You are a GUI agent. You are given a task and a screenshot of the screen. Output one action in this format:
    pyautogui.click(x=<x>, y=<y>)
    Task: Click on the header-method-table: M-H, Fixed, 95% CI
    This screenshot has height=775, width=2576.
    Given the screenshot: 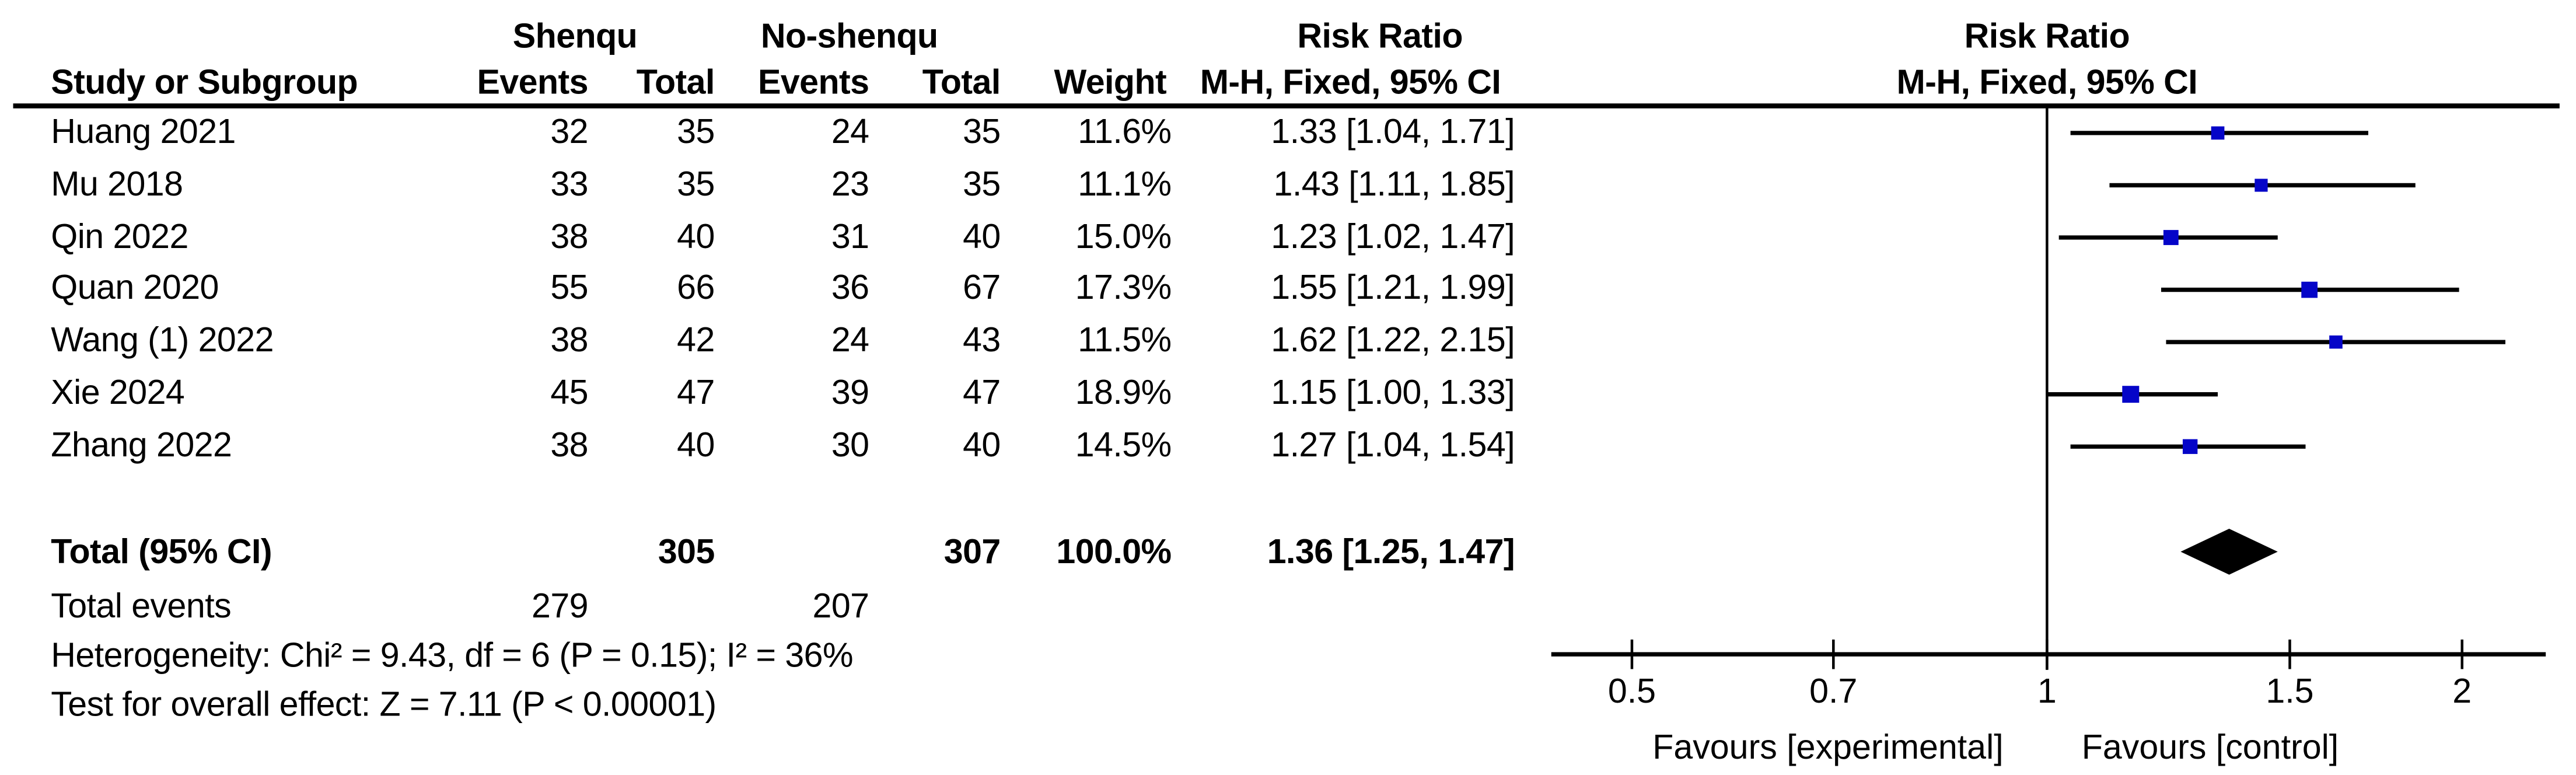 What is the action you would take?
    pyautogui.click(x=1350, y=83)
    